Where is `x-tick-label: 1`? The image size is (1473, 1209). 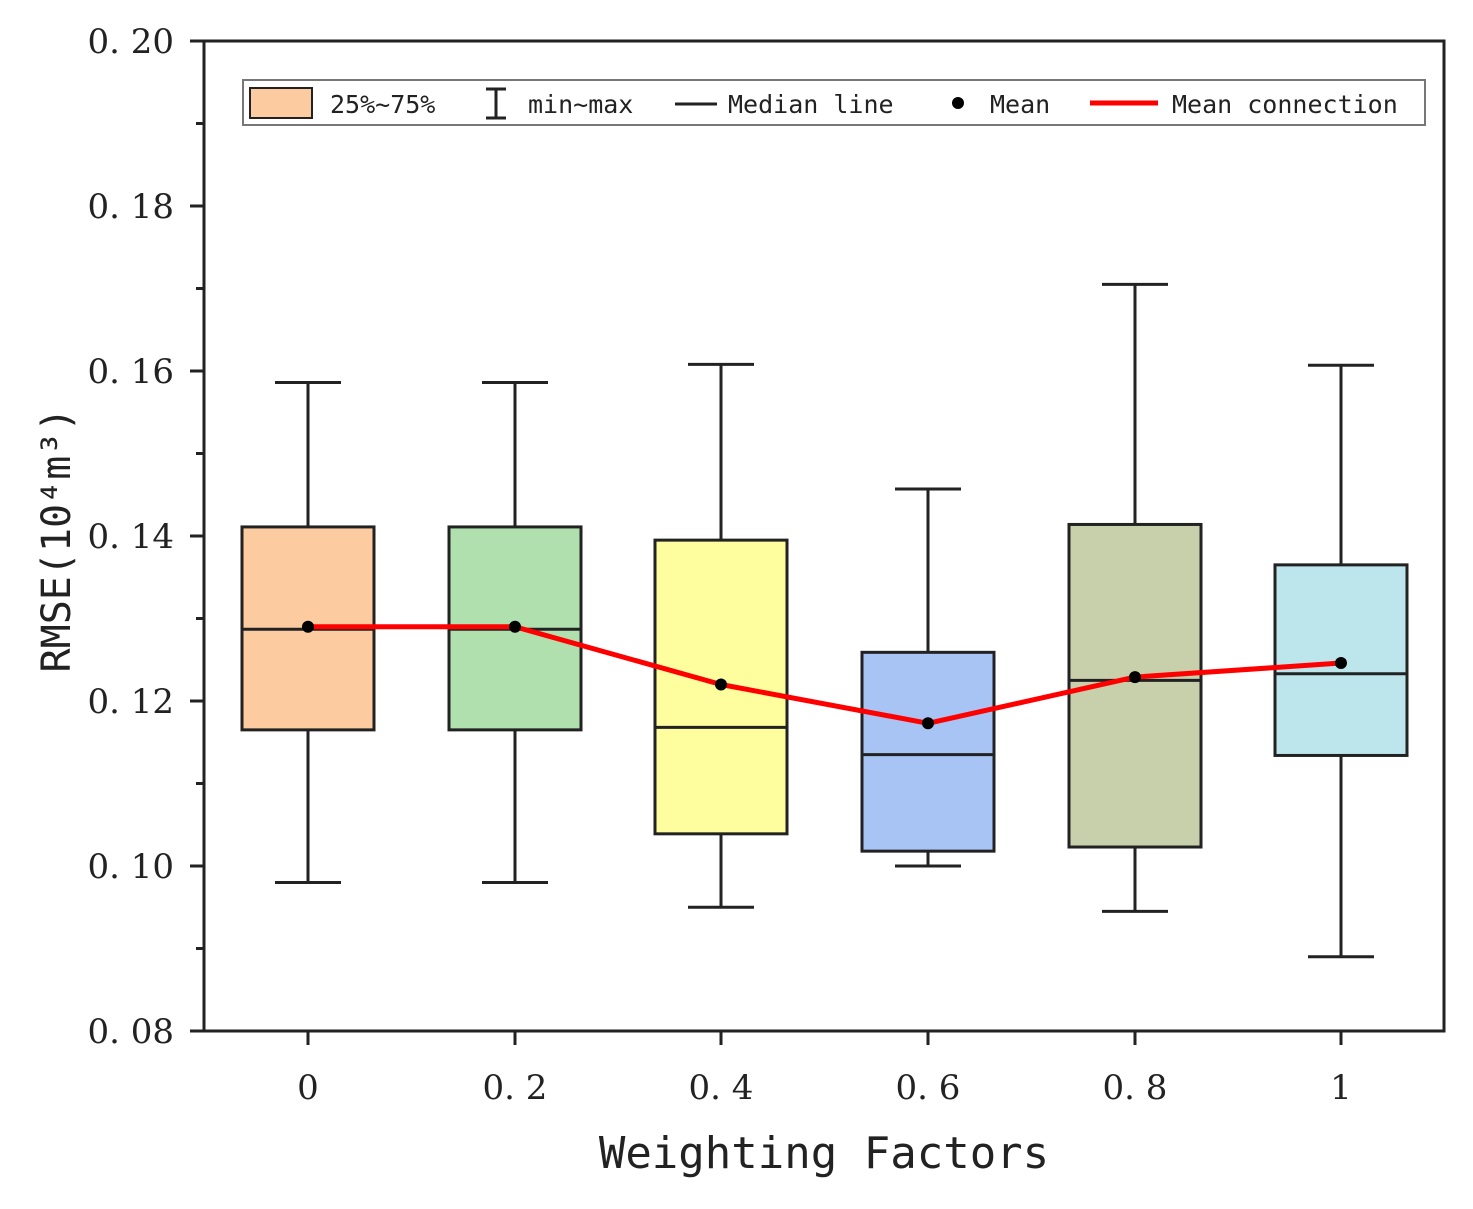
x-tick-label: 1 is located at coordinates (1341, 1088).